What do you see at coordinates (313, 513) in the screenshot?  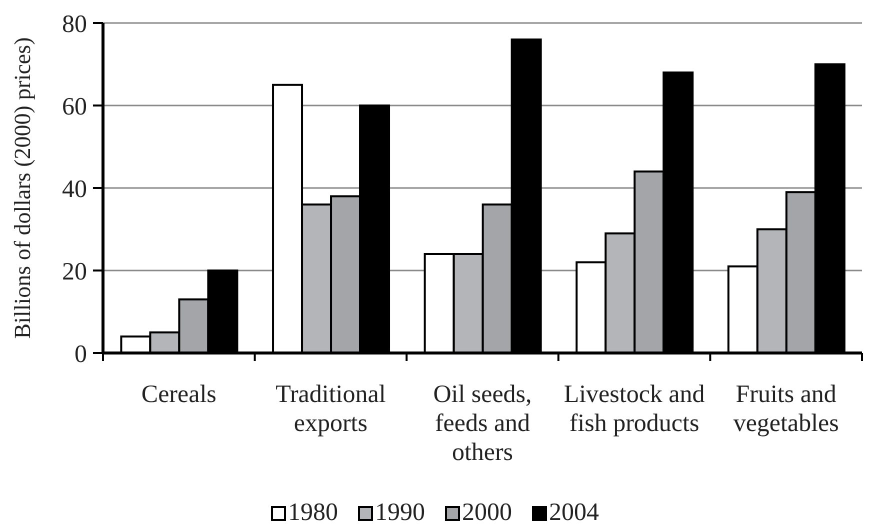 I see `legend-label: 1980` at bounding box center [313, 513].